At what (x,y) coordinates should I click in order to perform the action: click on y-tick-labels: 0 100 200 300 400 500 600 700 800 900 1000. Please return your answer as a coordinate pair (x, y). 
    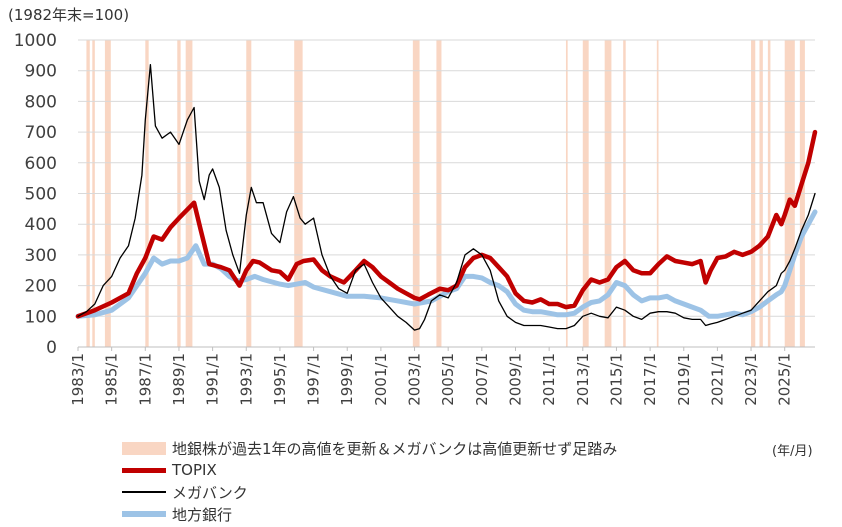
    Looking at the image, I should click on (35, 194).